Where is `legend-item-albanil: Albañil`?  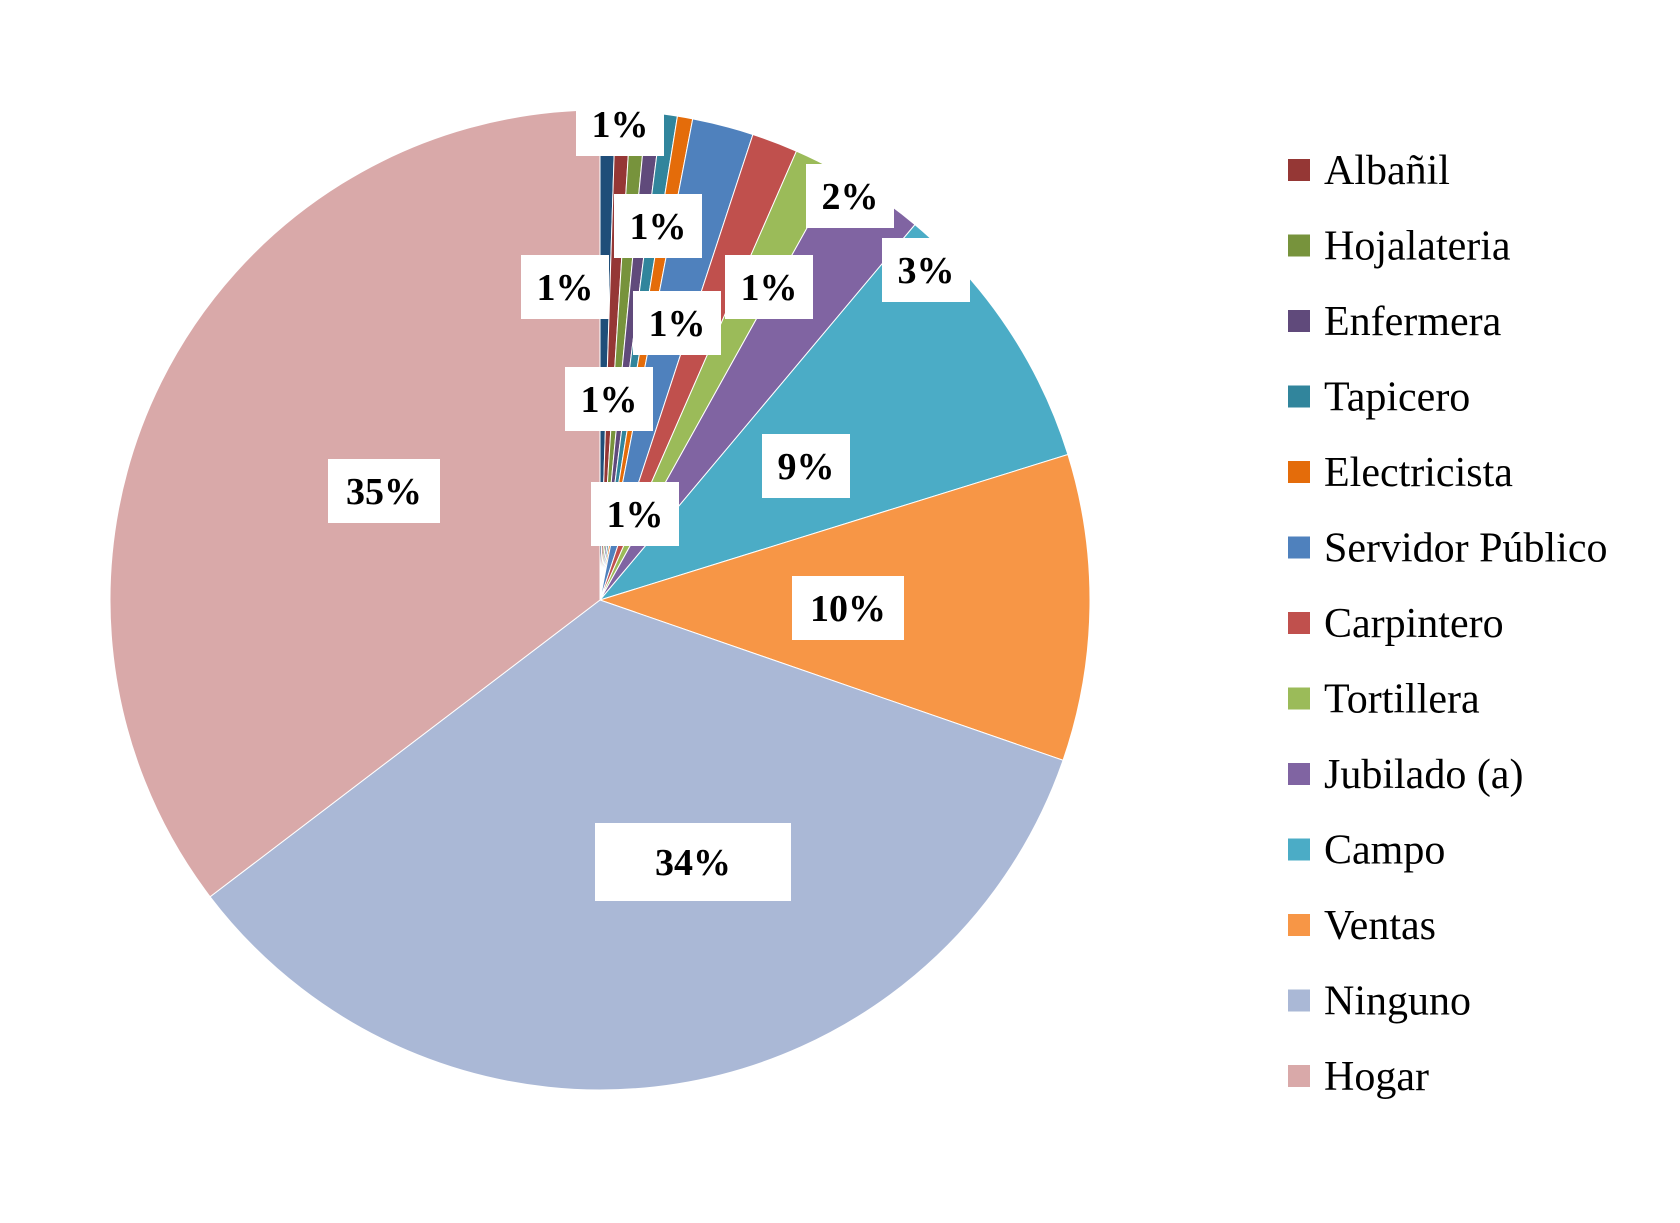 legend-item-albanil: Albañil is located at coordinates (1369, 171).